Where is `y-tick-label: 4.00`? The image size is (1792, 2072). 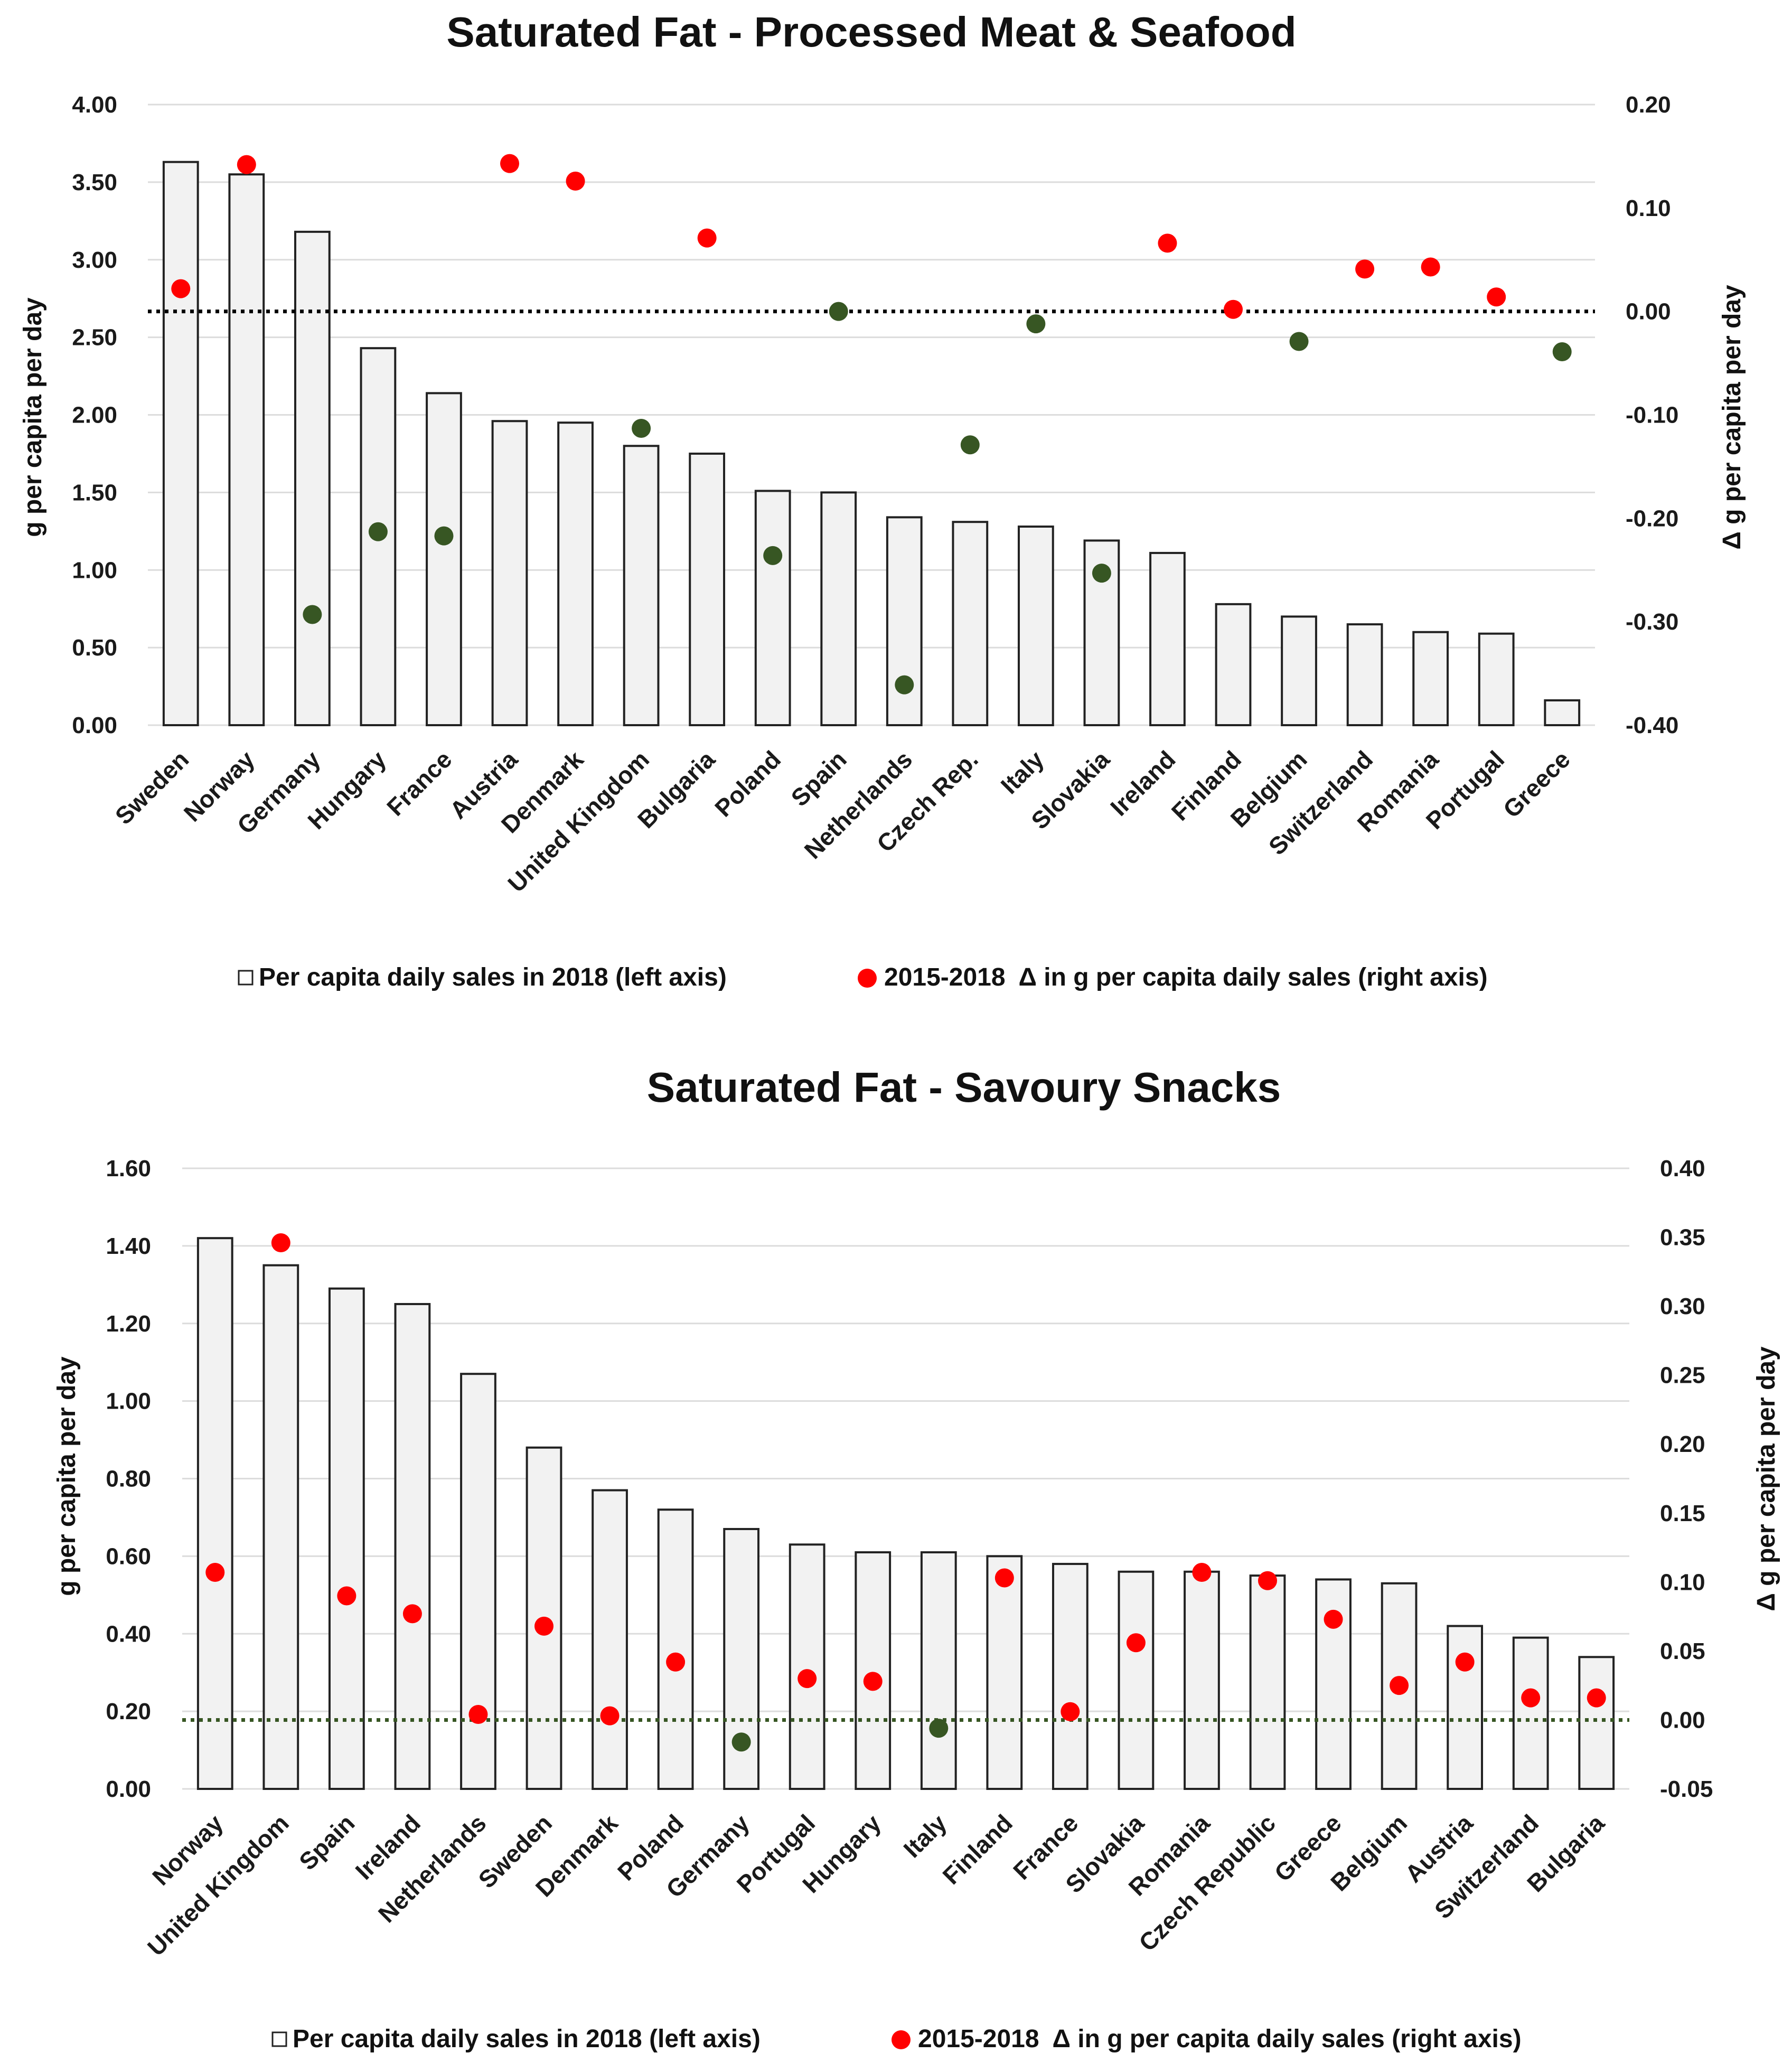 y-tick-label: 4.00 is located at coordinates (94, 105).